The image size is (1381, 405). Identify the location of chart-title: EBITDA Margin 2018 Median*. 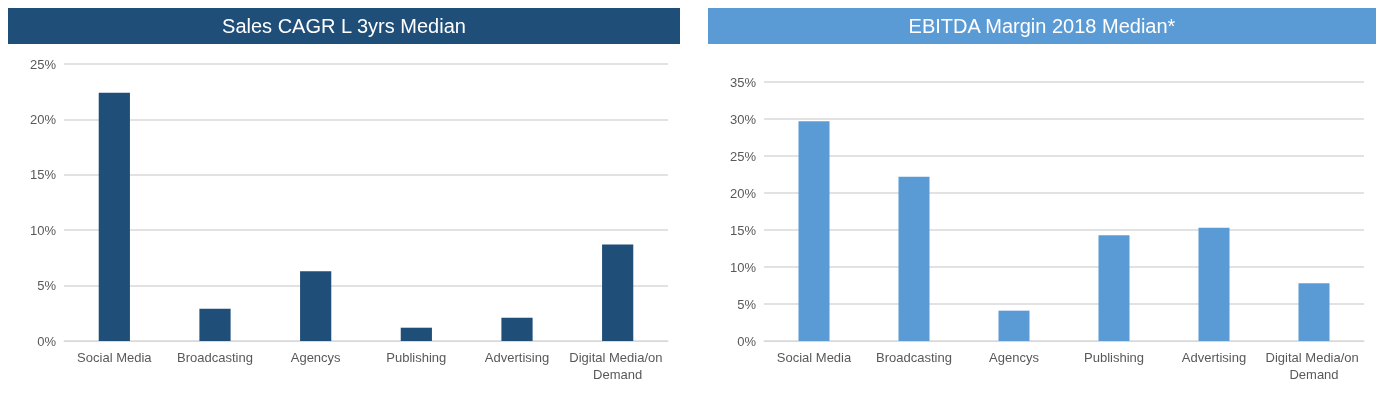
(1042, 26).